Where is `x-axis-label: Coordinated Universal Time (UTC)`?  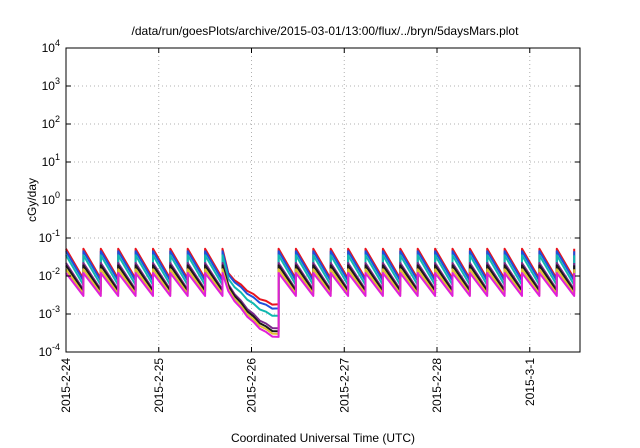 x-axis-label: Coordinated Universal Time (UTC) is located at coordinates (323, 438).